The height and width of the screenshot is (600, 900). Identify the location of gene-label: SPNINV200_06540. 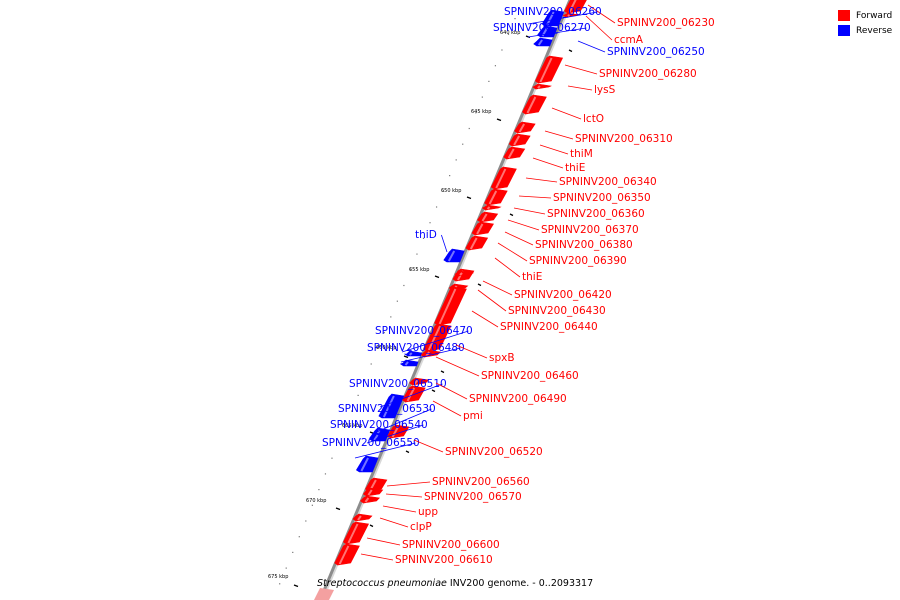
(379, 425).